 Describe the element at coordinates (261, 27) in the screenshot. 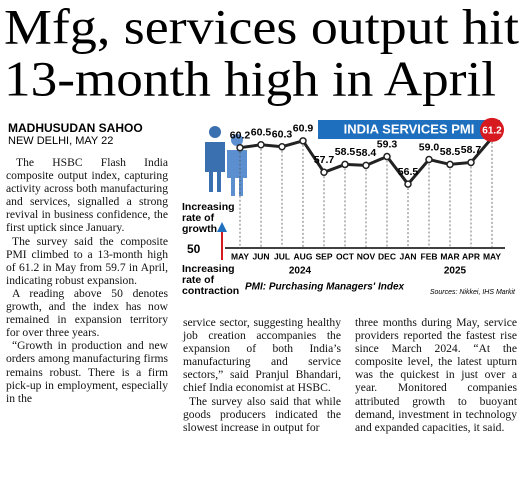

I see `headline-line: Mfg, services output hit` at that location.